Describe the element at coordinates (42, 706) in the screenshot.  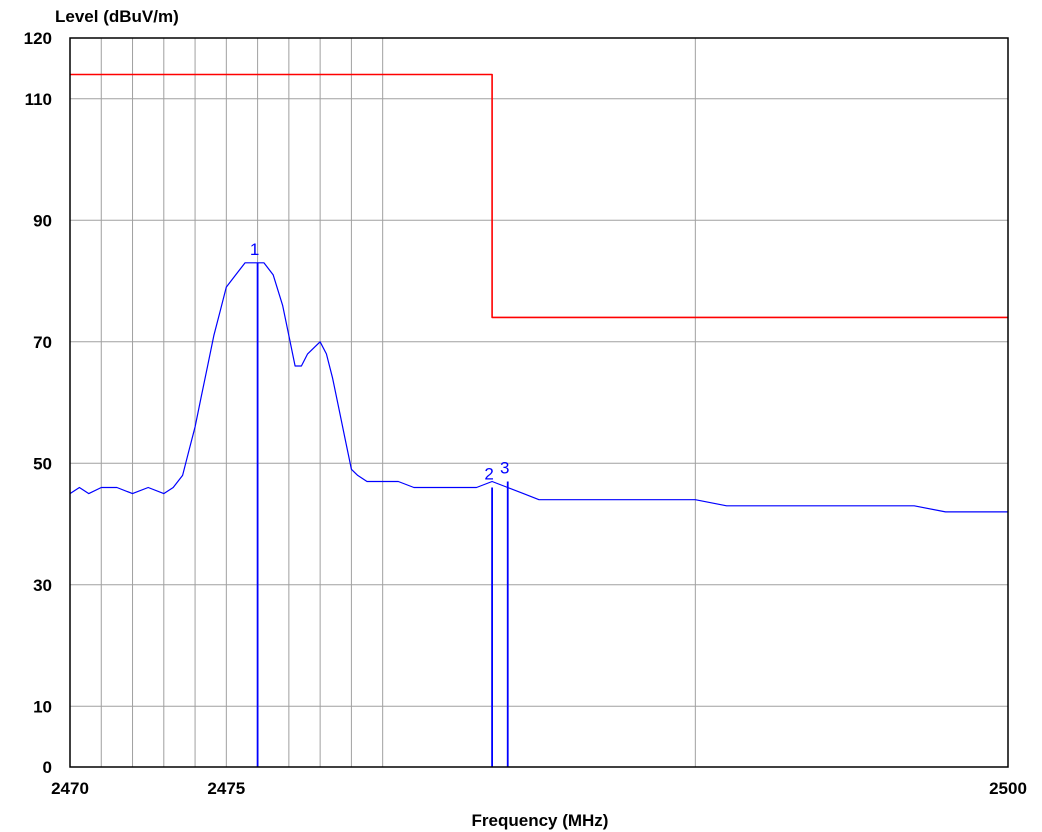
I see `y-tick-label: 10` at that location.